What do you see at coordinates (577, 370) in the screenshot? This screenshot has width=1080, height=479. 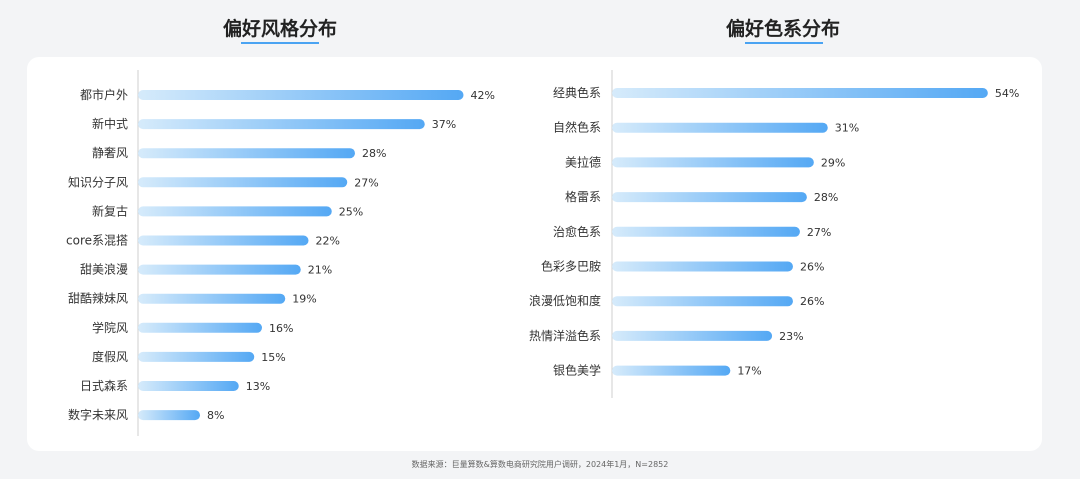 I see `color-category-label: 银色美学` at bounding box center [577, 370].